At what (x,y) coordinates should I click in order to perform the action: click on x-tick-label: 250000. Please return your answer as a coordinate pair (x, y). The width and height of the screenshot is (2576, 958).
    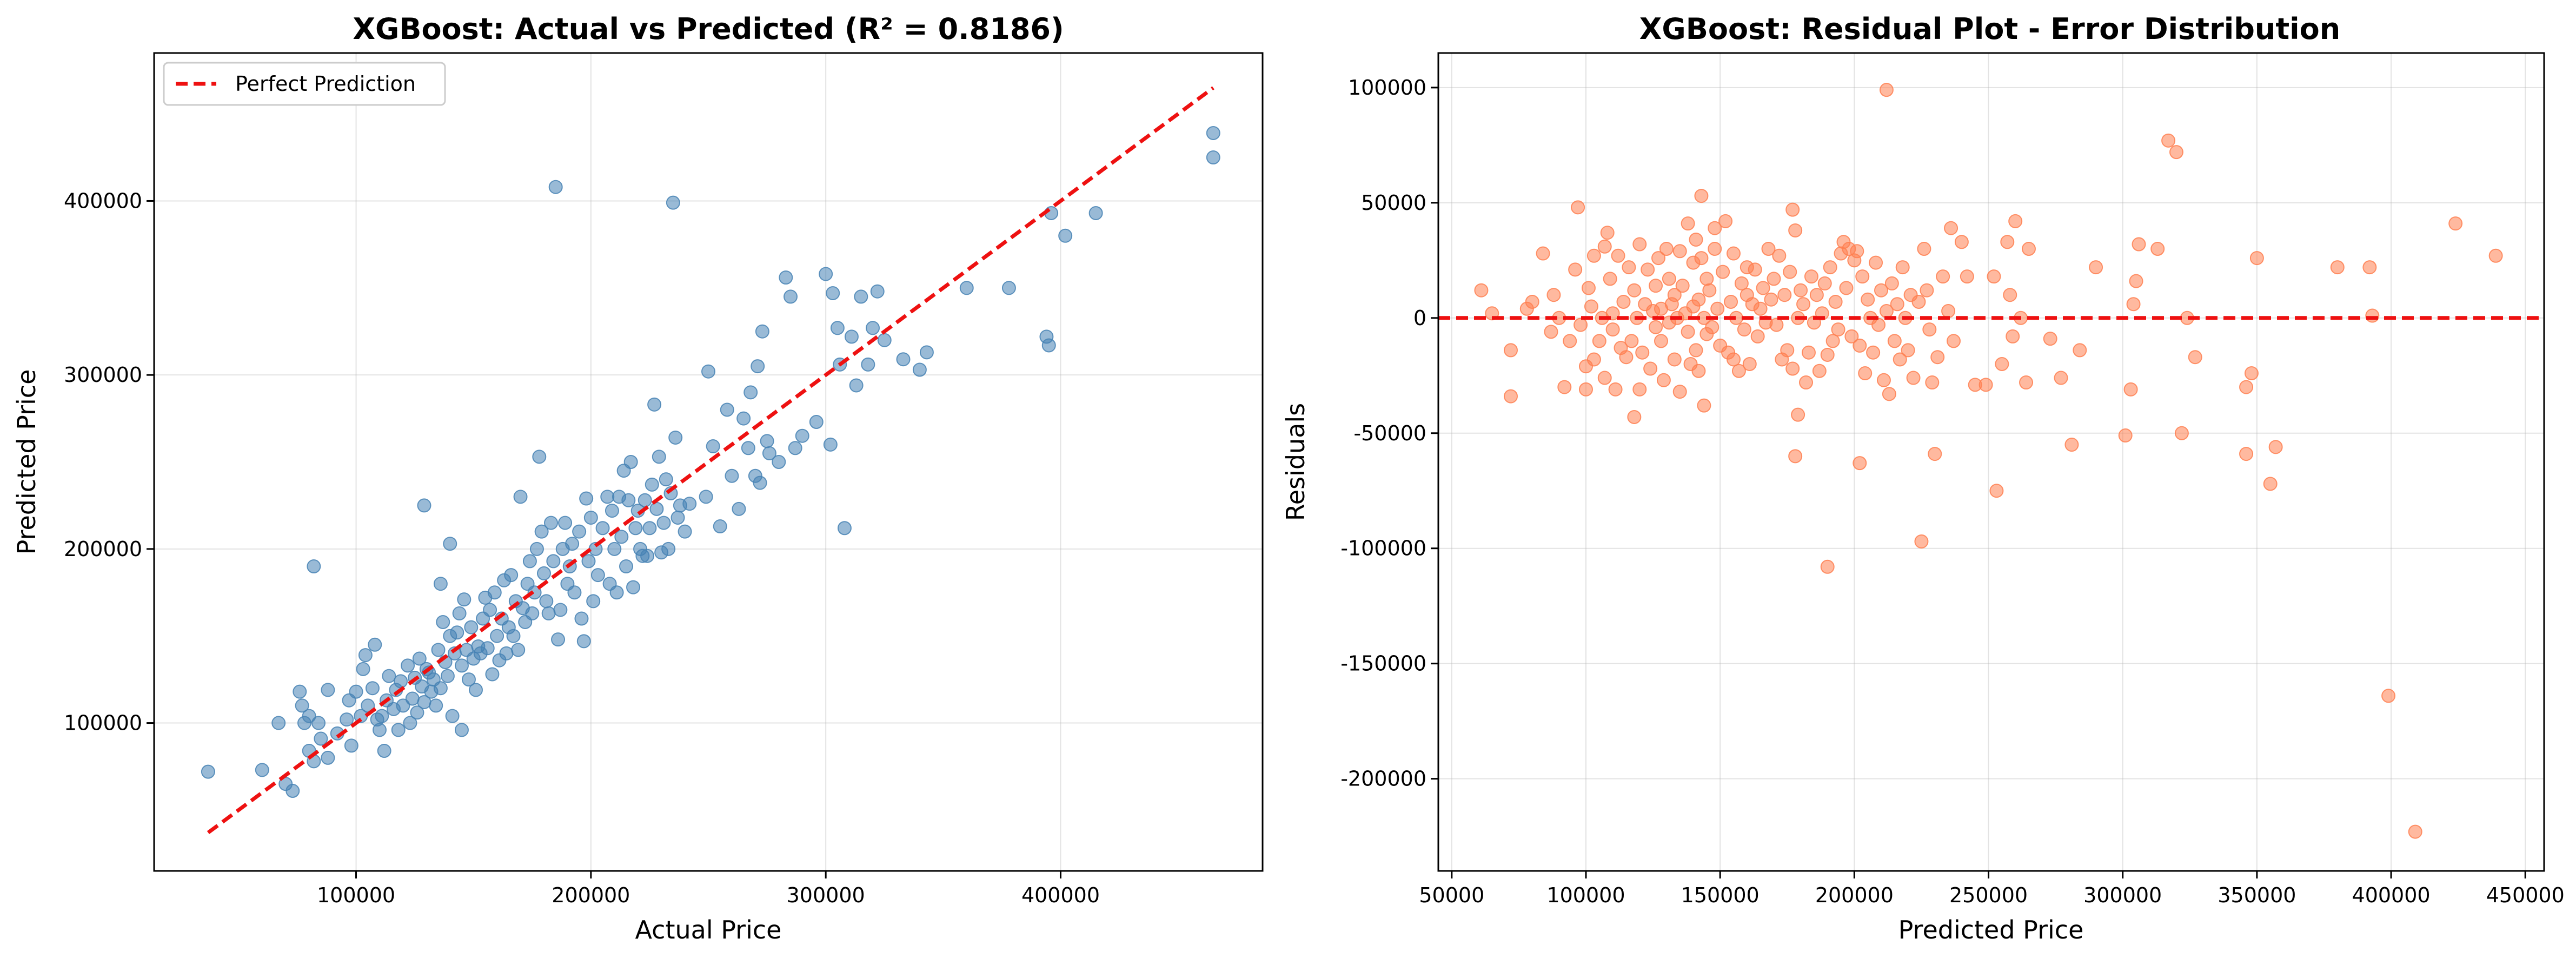
    Looking at the image, I should click on (1988, 895).